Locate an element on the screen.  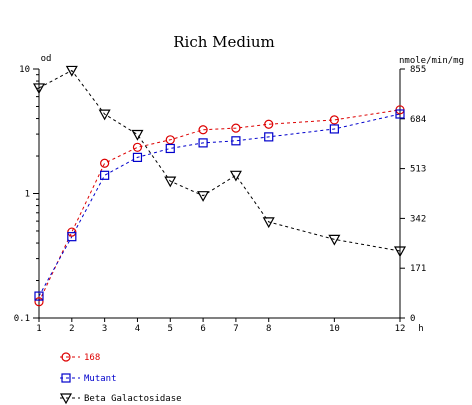
x-tick-label: 7 is located at coordinates (235, 329).